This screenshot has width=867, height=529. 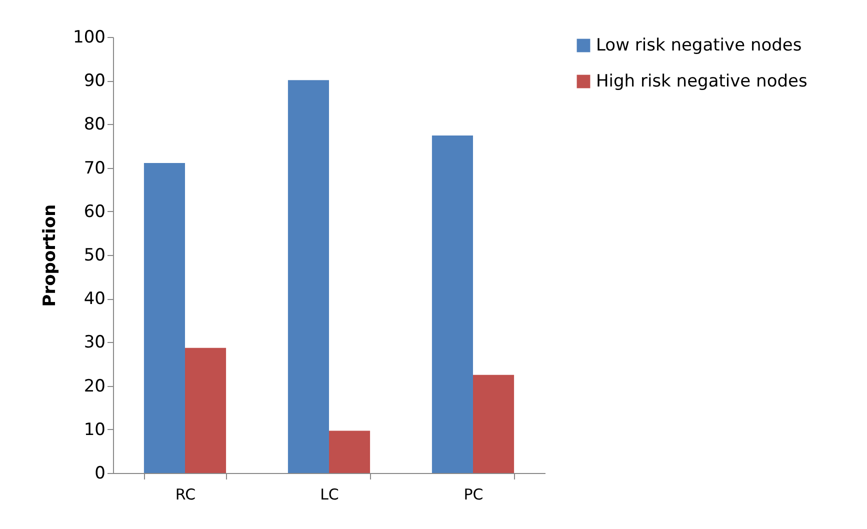 What do you see at coordinates (95, 212) in the screenshot?
I see `y-tick-label: 60` at bounding box center [95, 212].